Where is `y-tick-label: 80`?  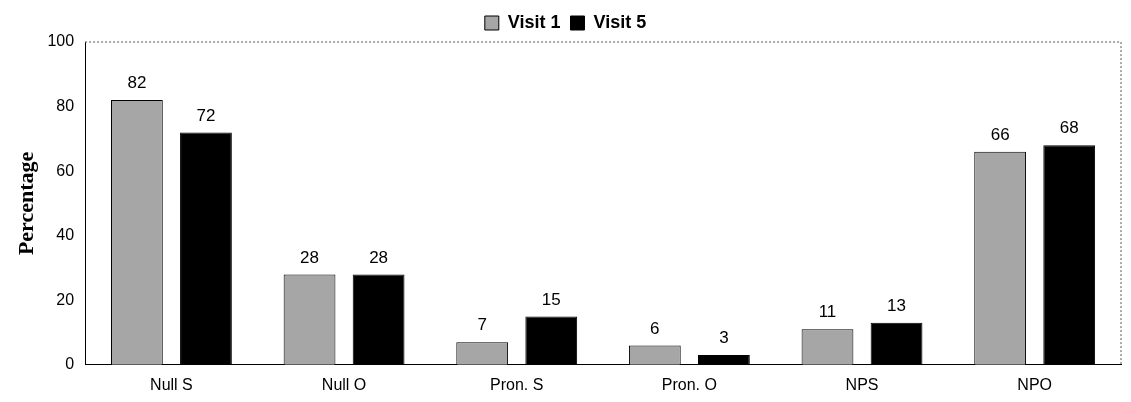 y-tick-label: 80 is located at coordinates (65, 105).